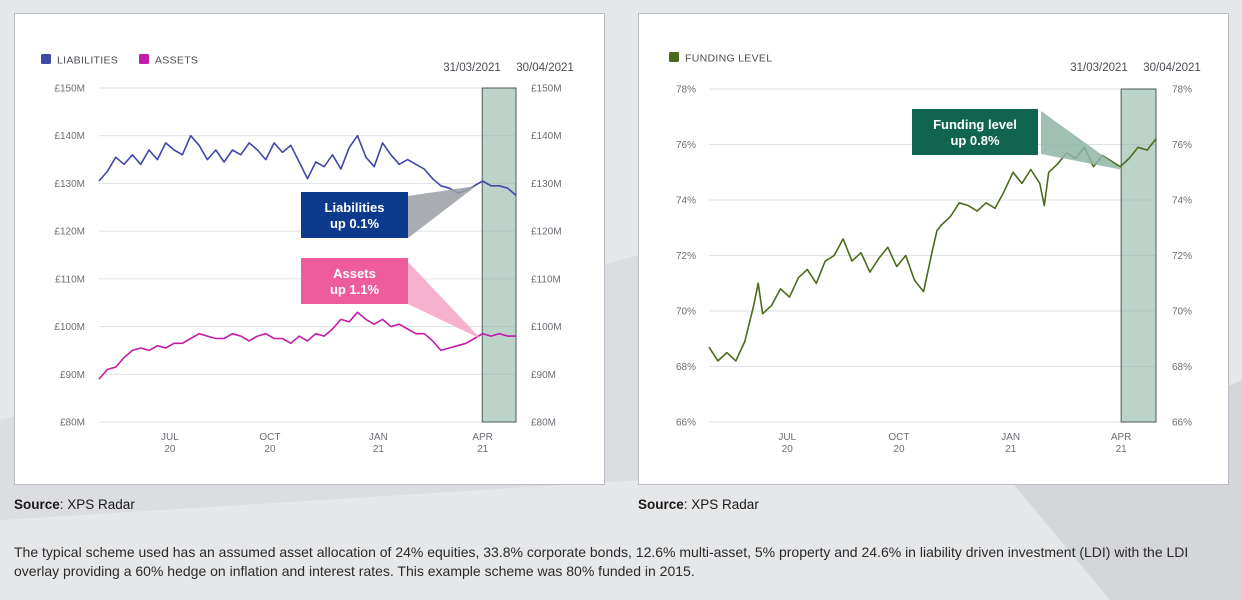  What do you see at coordinates (69, 184) in the screenshot?
I see `y-tick-label-left: £130M` at bounding box center [69, 184].